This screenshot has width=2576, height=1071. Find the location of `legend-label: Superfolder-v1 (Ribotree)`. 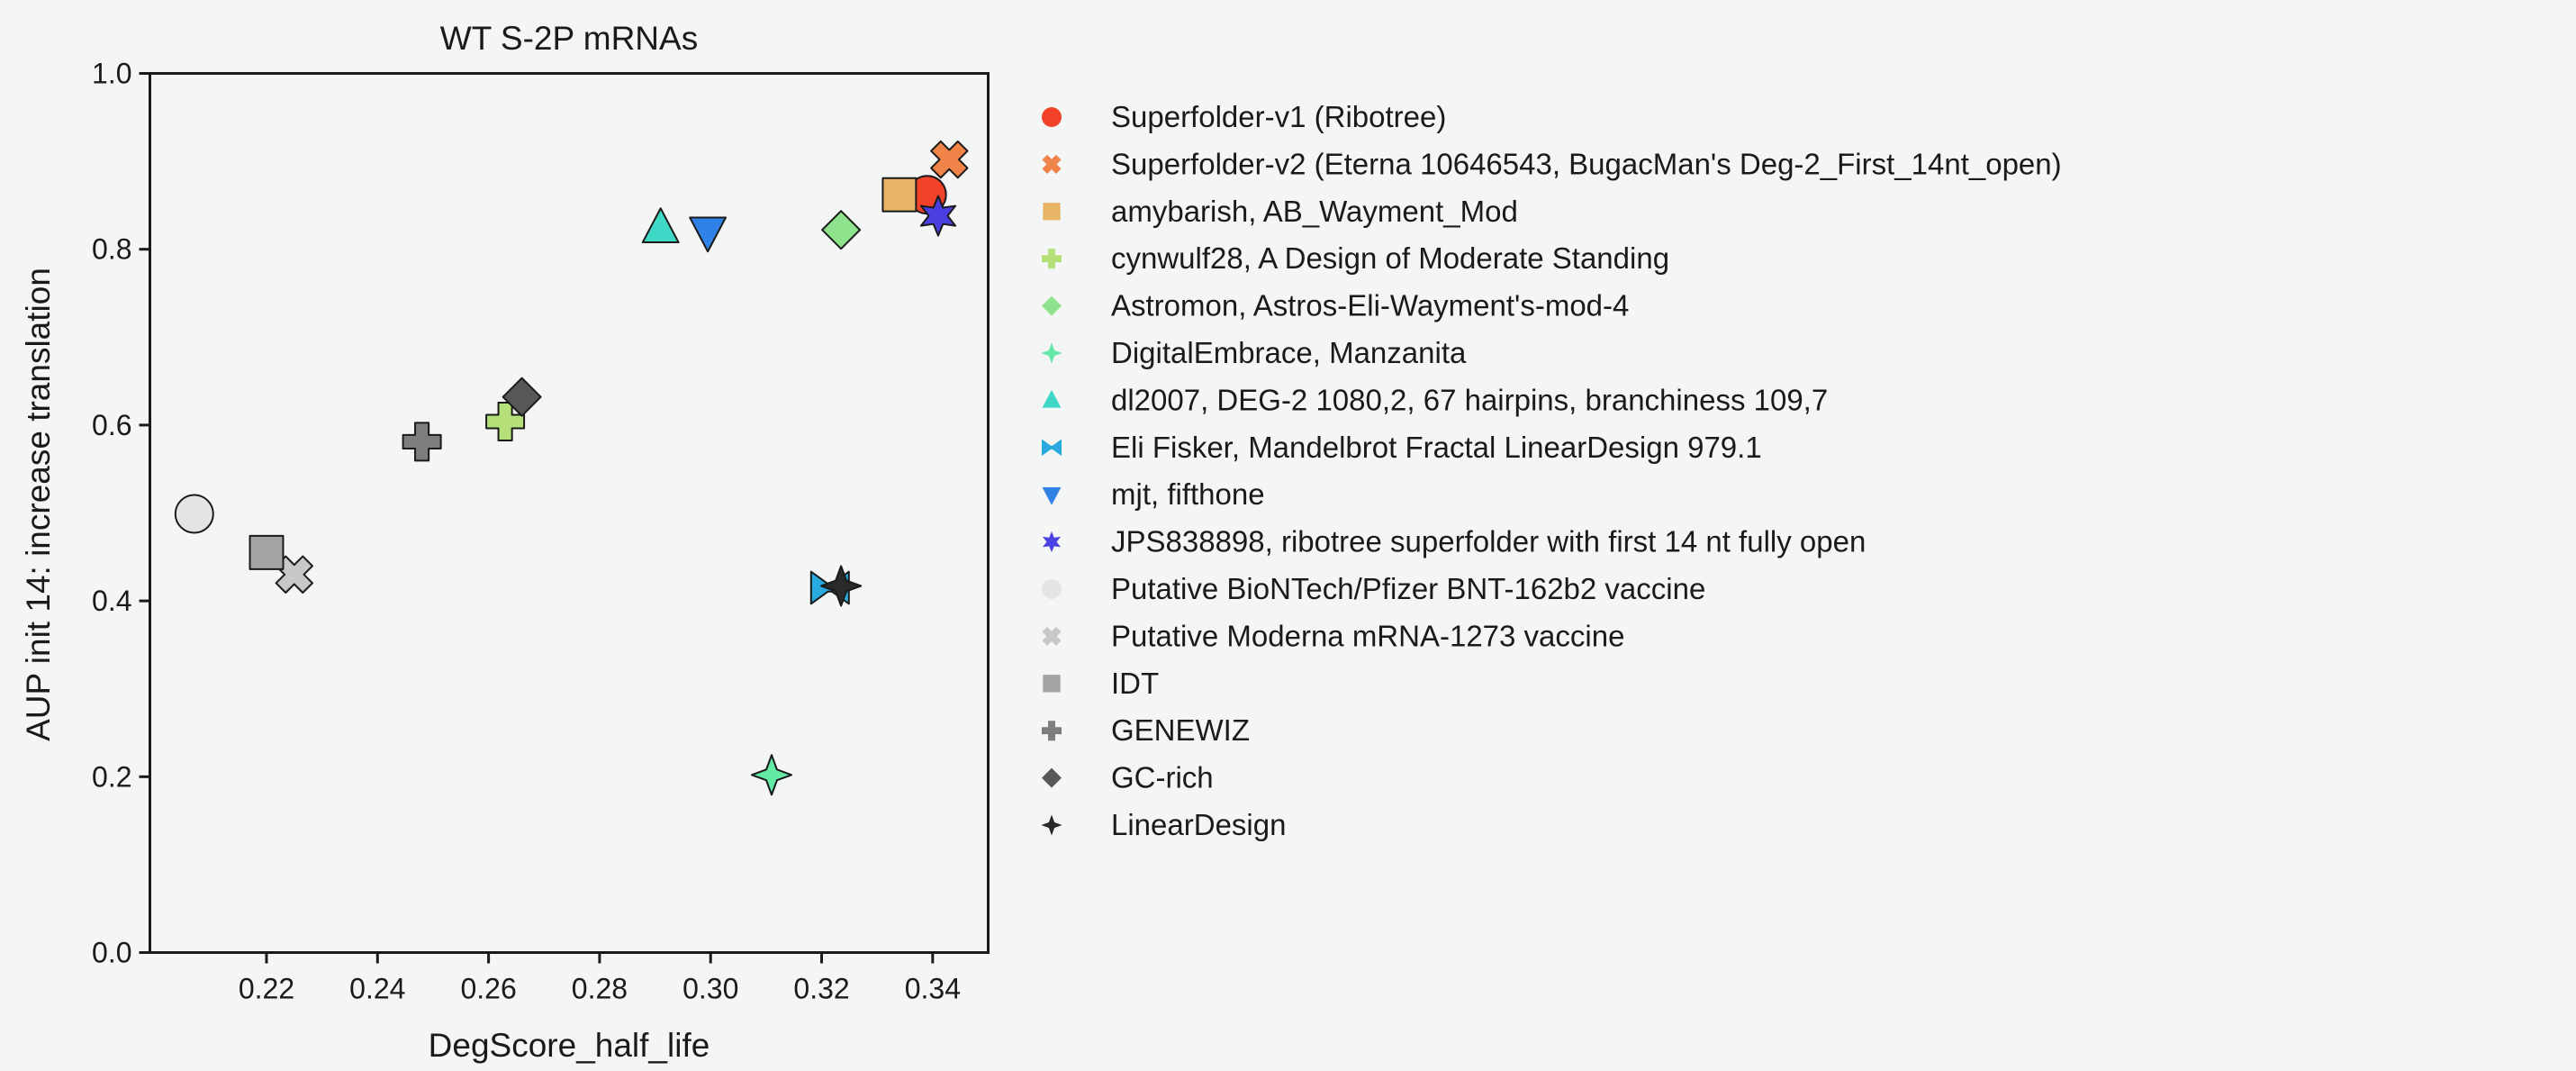

legend-label: Superfolder-v1 (Ribotree) is located at coordinates (1278, 117).